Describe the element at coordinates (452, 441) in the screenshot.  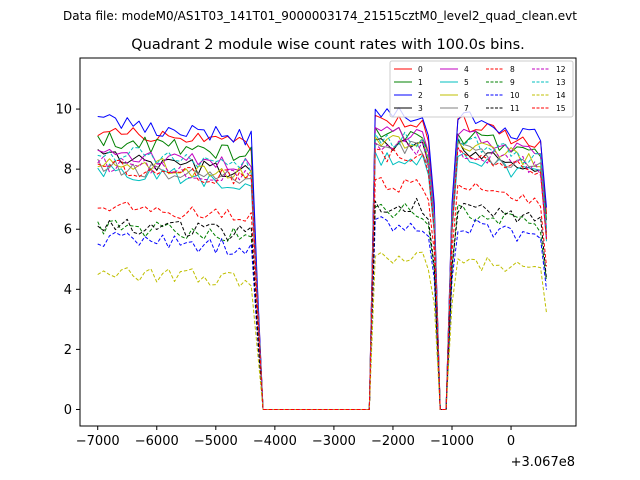
I see `x-tick-label: −1000` at that location.